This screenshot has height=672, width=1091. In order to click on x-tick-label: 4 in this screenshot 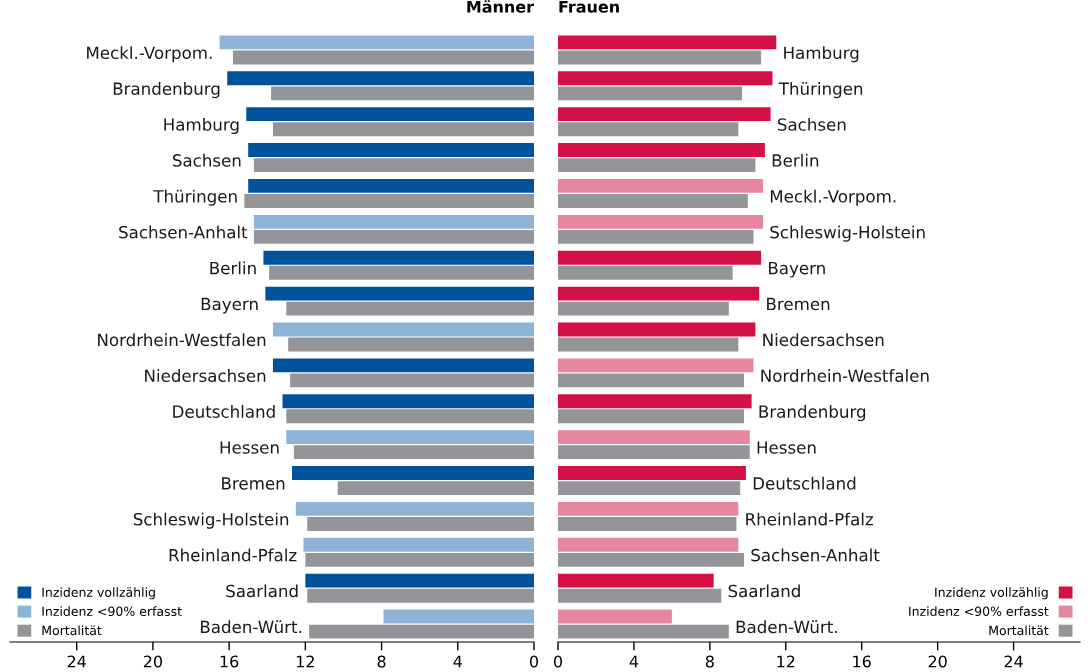, I will do `click(634, 661)`.